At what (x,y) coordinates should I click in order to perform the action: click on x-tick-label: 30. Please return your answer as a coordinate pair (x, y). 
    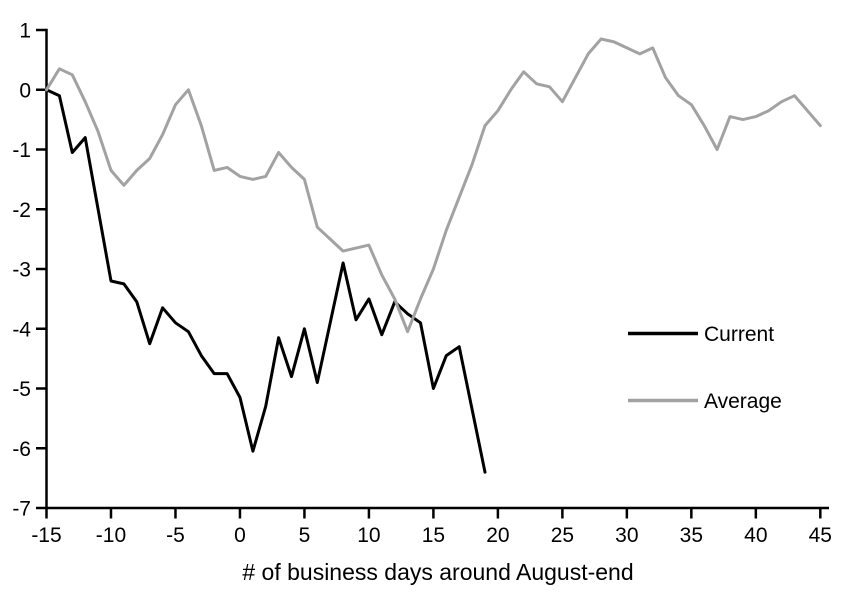
    Looking at the image, I should click on (626, 535).